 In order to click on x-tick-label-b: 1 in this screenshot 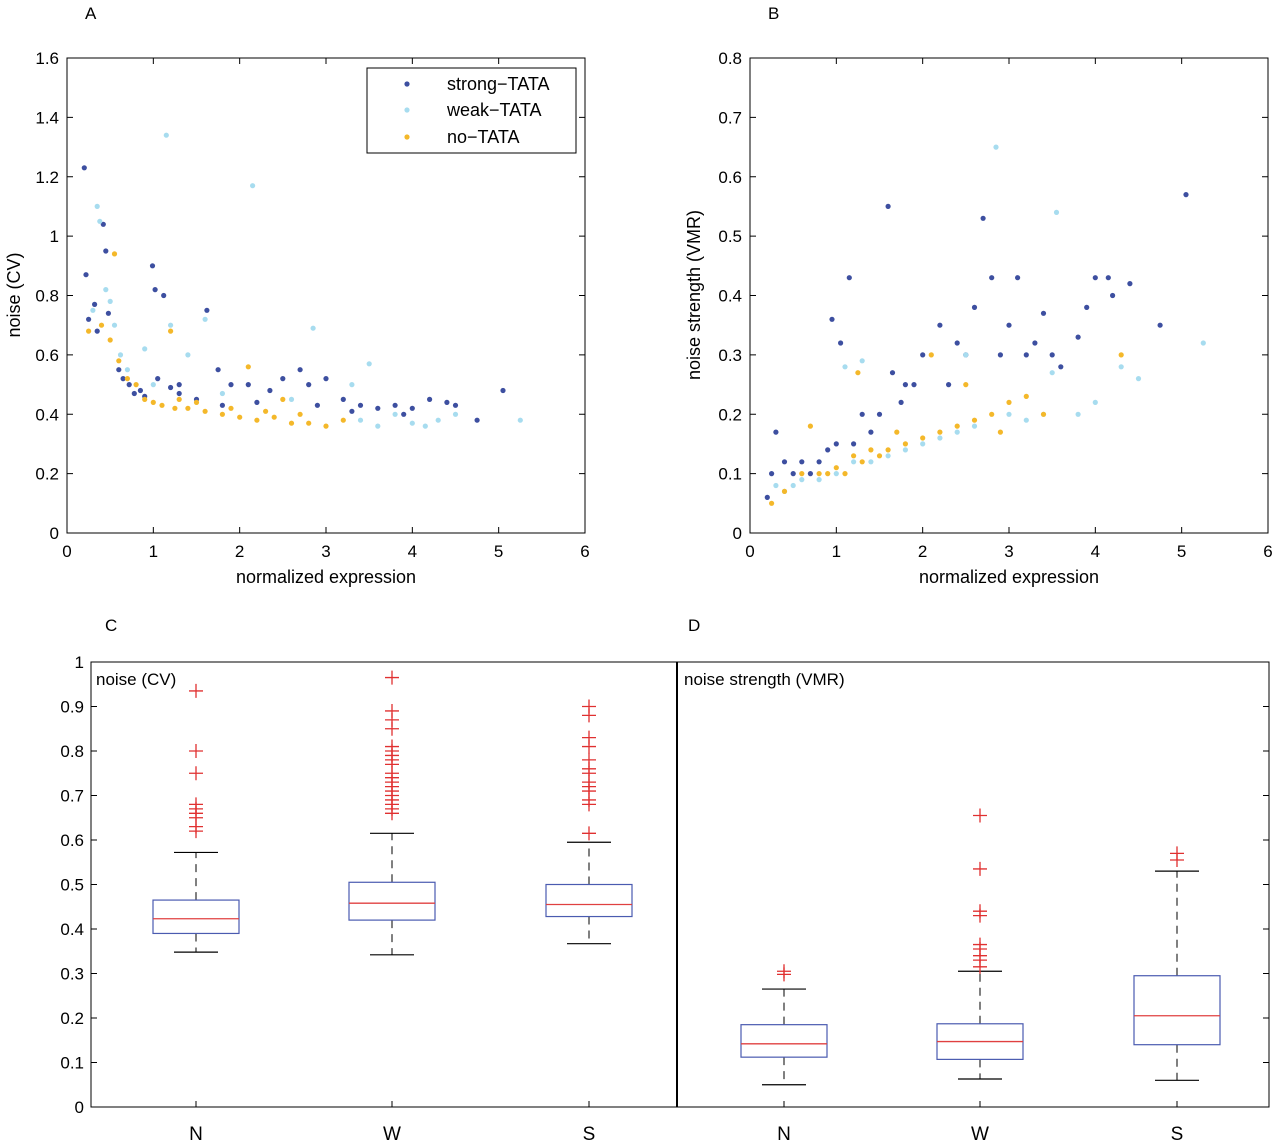, I will do `click(836, 551)`.